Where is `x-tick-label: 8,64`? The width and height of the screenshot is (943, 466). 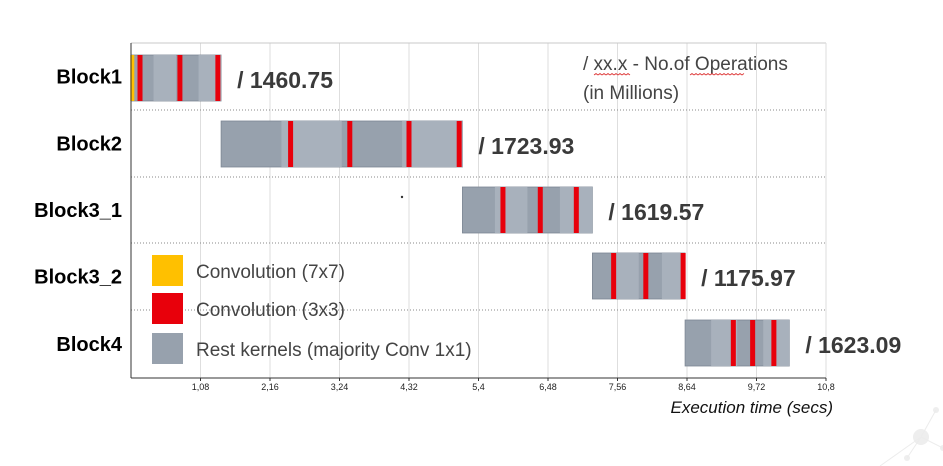 x-tick-label: 8,64 is located at coordinates (687, 387).